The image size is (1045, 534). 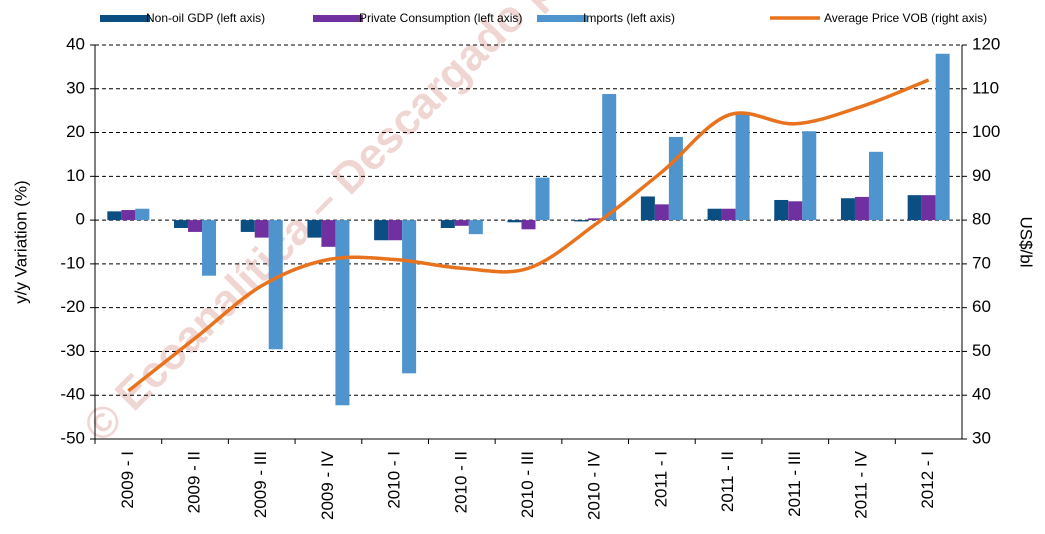 What do you see at coordinates (981, 350) in the screenshot?
I see `y2-tick-label: 50` at bounding box center [981, 350].